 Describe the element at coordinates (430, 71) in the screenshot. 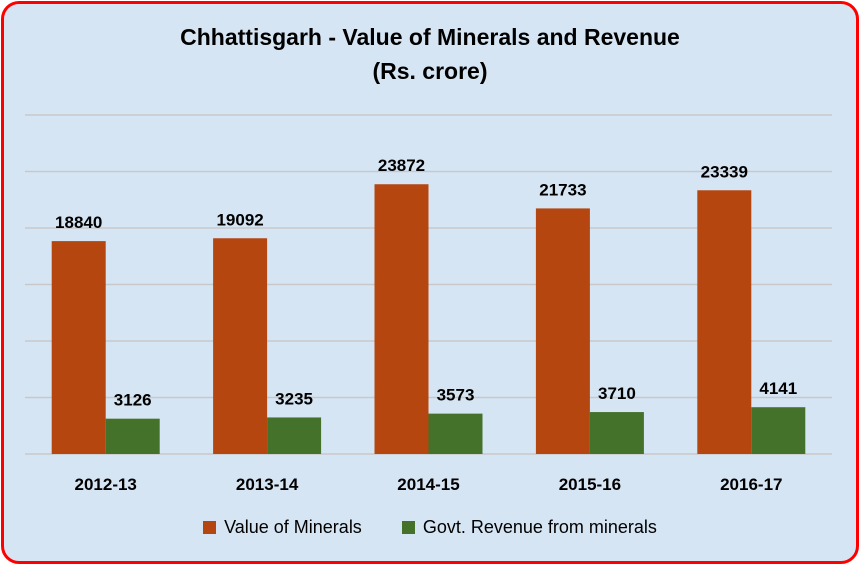

I see `chart-subtitle: (Rs. crore)` at that location.